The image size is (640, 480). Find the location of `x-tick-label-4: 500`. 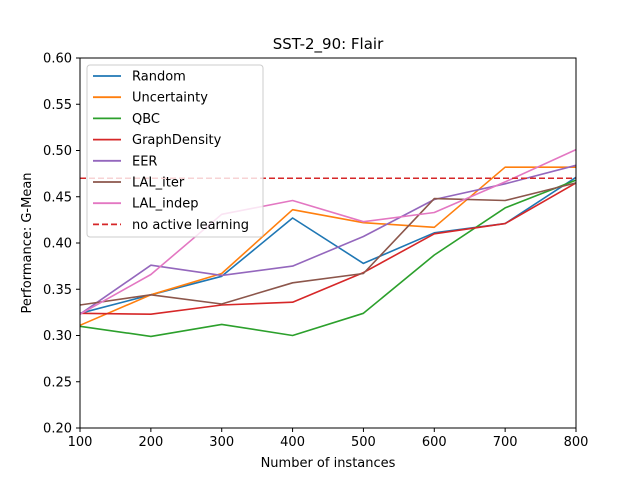

x-tick-label-4: 500 is located at coordinates (363, 442).